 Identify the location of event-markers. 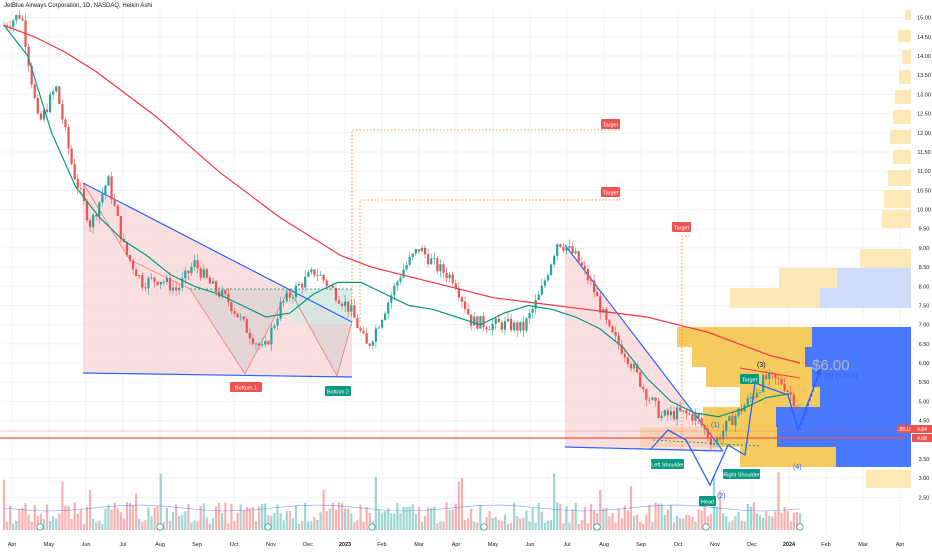
(420, 527).